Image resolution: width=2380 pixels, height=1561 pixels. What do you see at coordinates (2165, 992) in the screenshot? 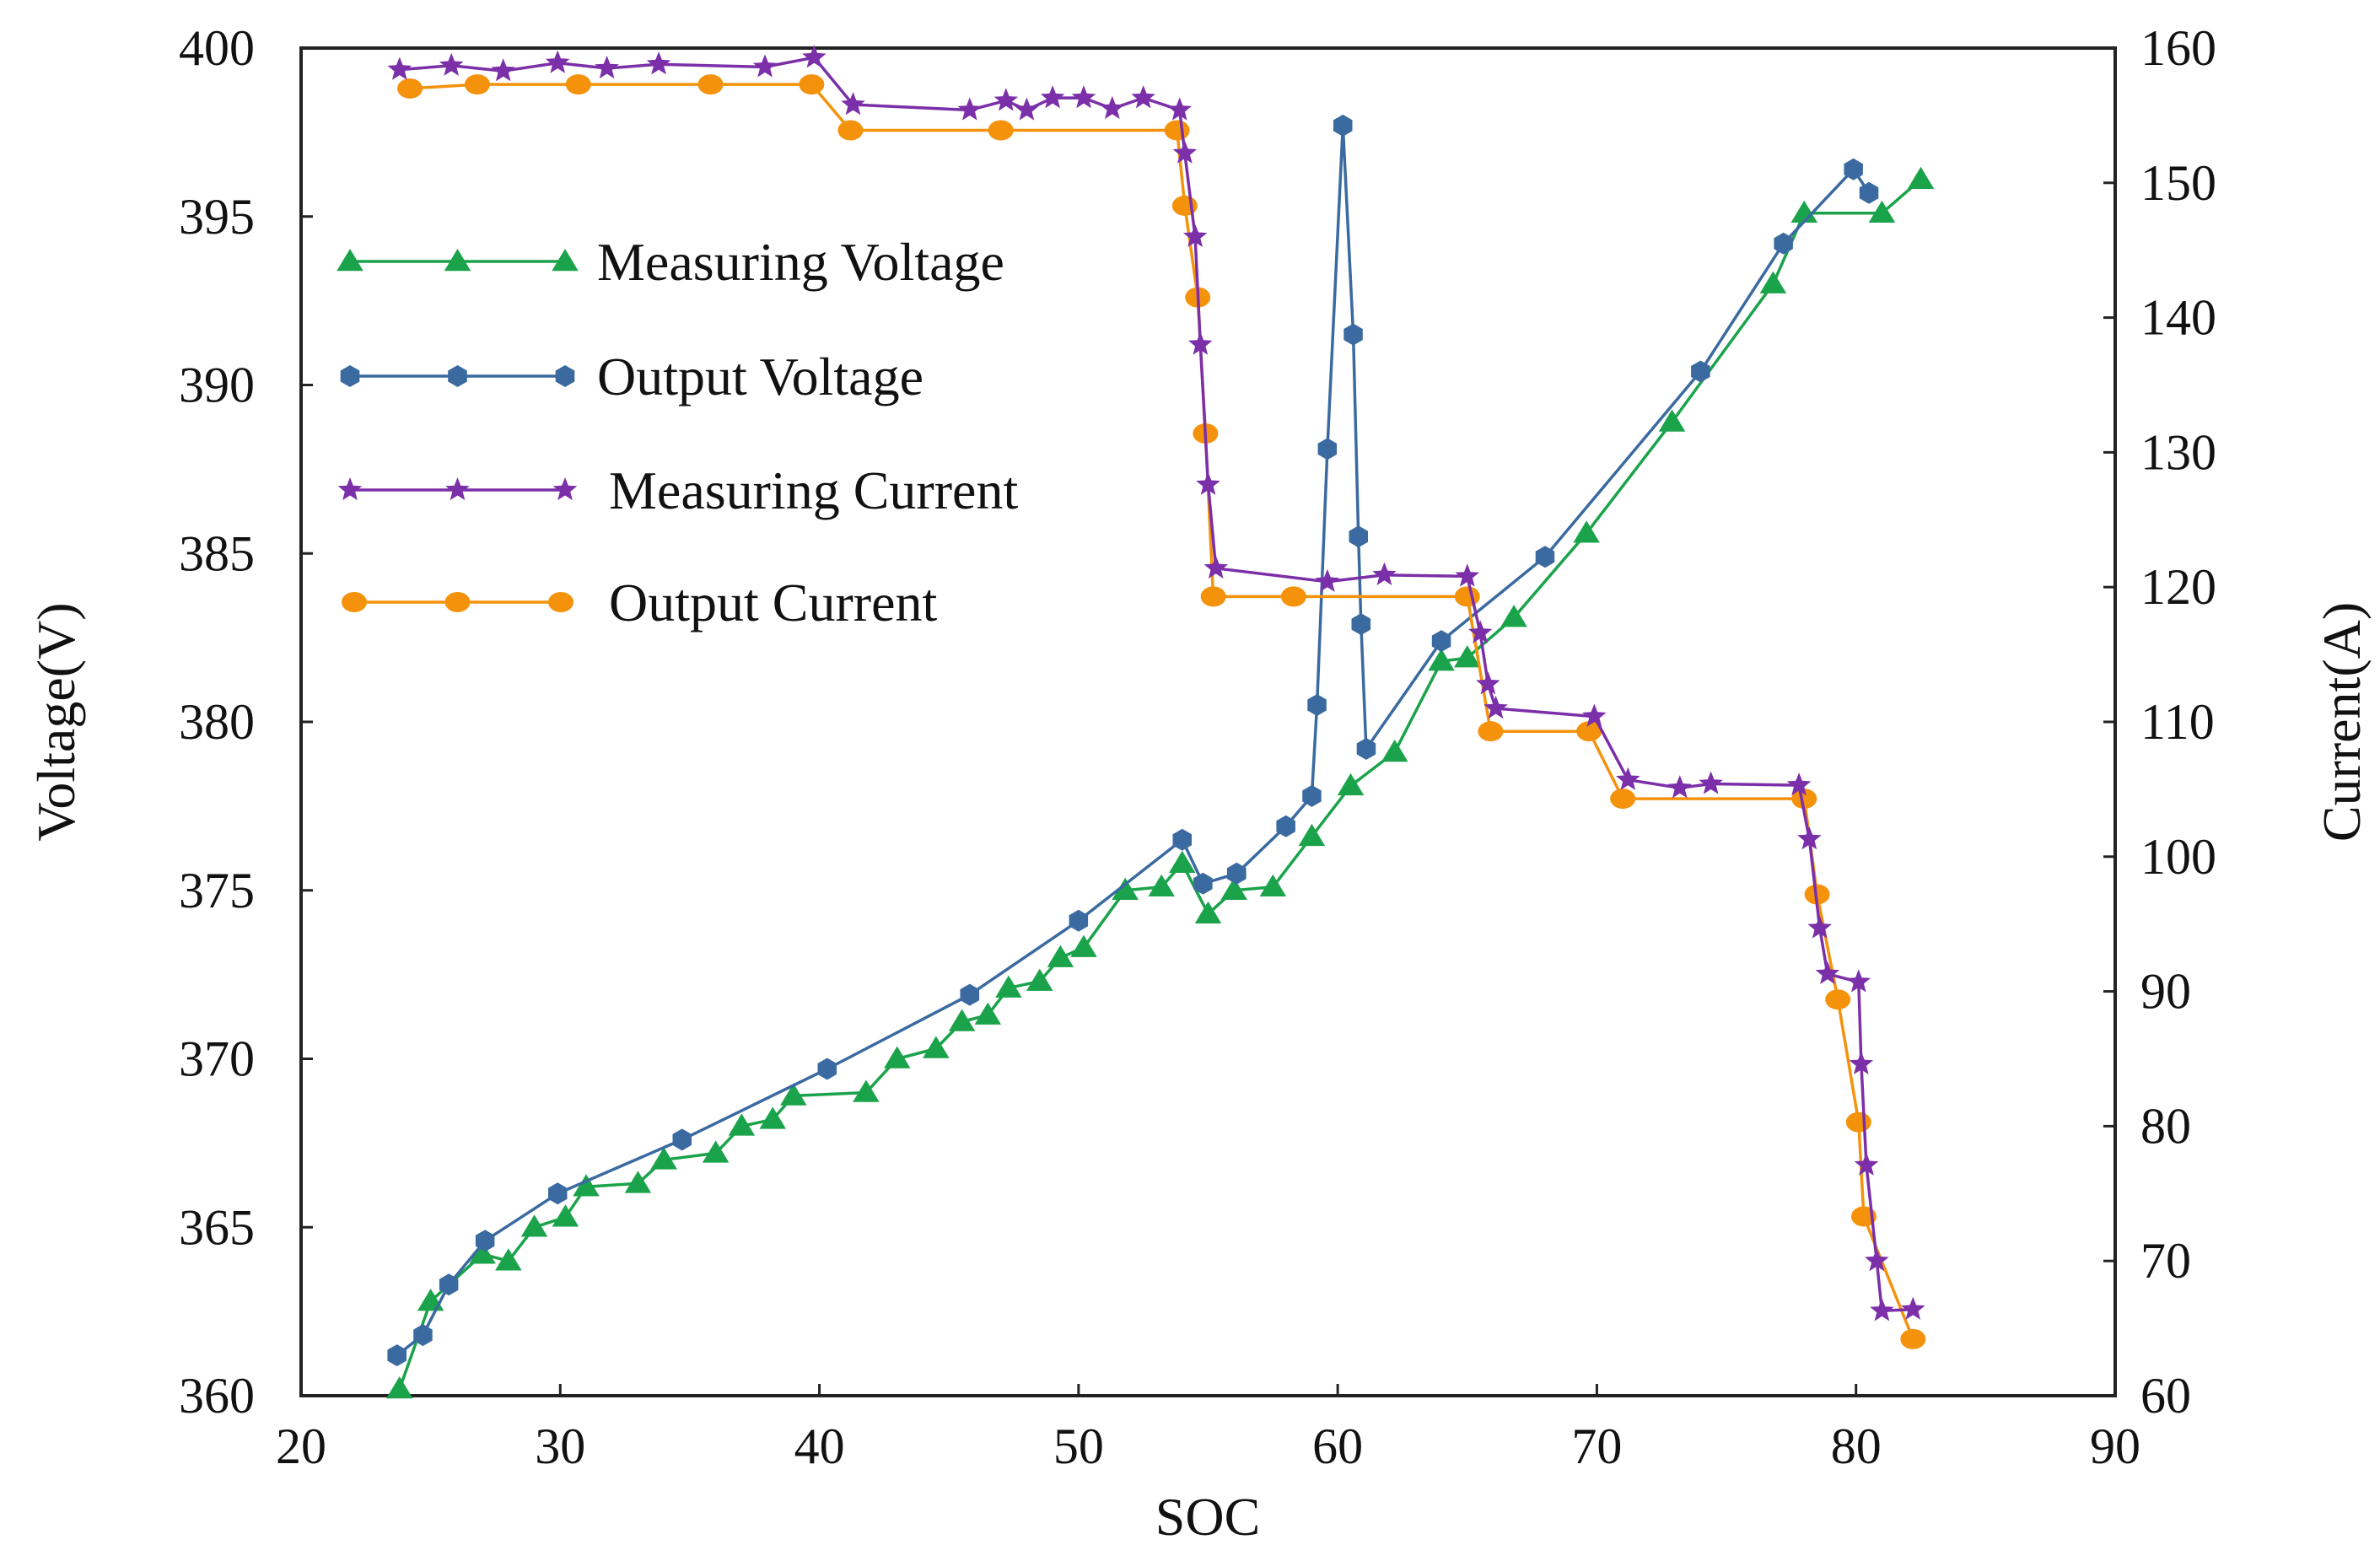
I see `y-right-tick-label: 90` at bounding box center [2165, 992].